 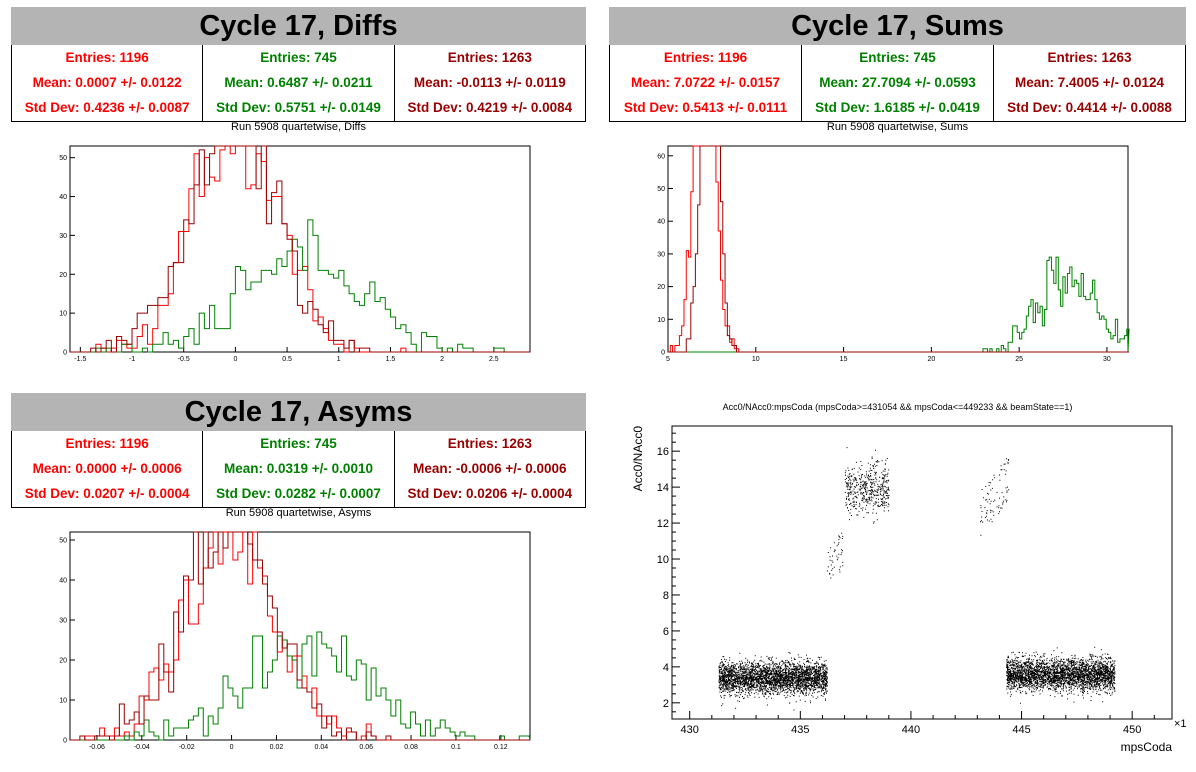 I want to click on x-tick-label: 30, so click(x=1107, y=359).